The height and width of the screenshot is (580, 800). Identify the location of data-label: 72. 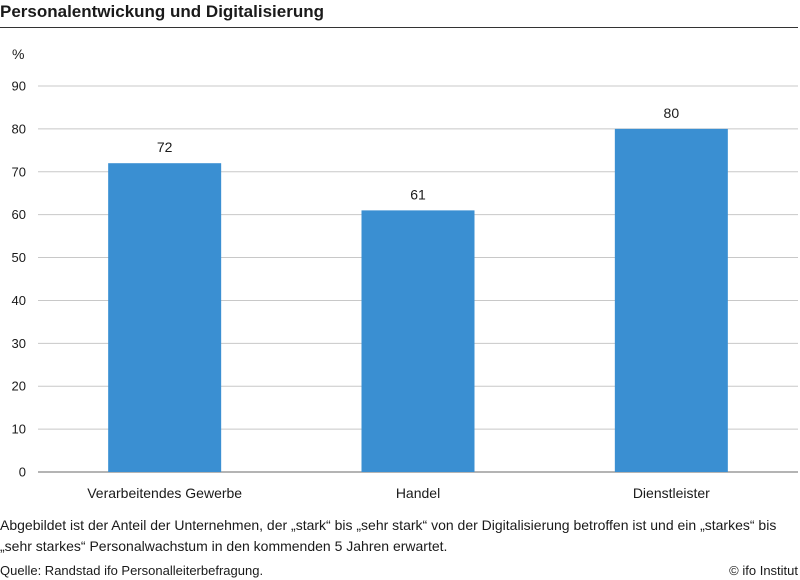
(165, 147).